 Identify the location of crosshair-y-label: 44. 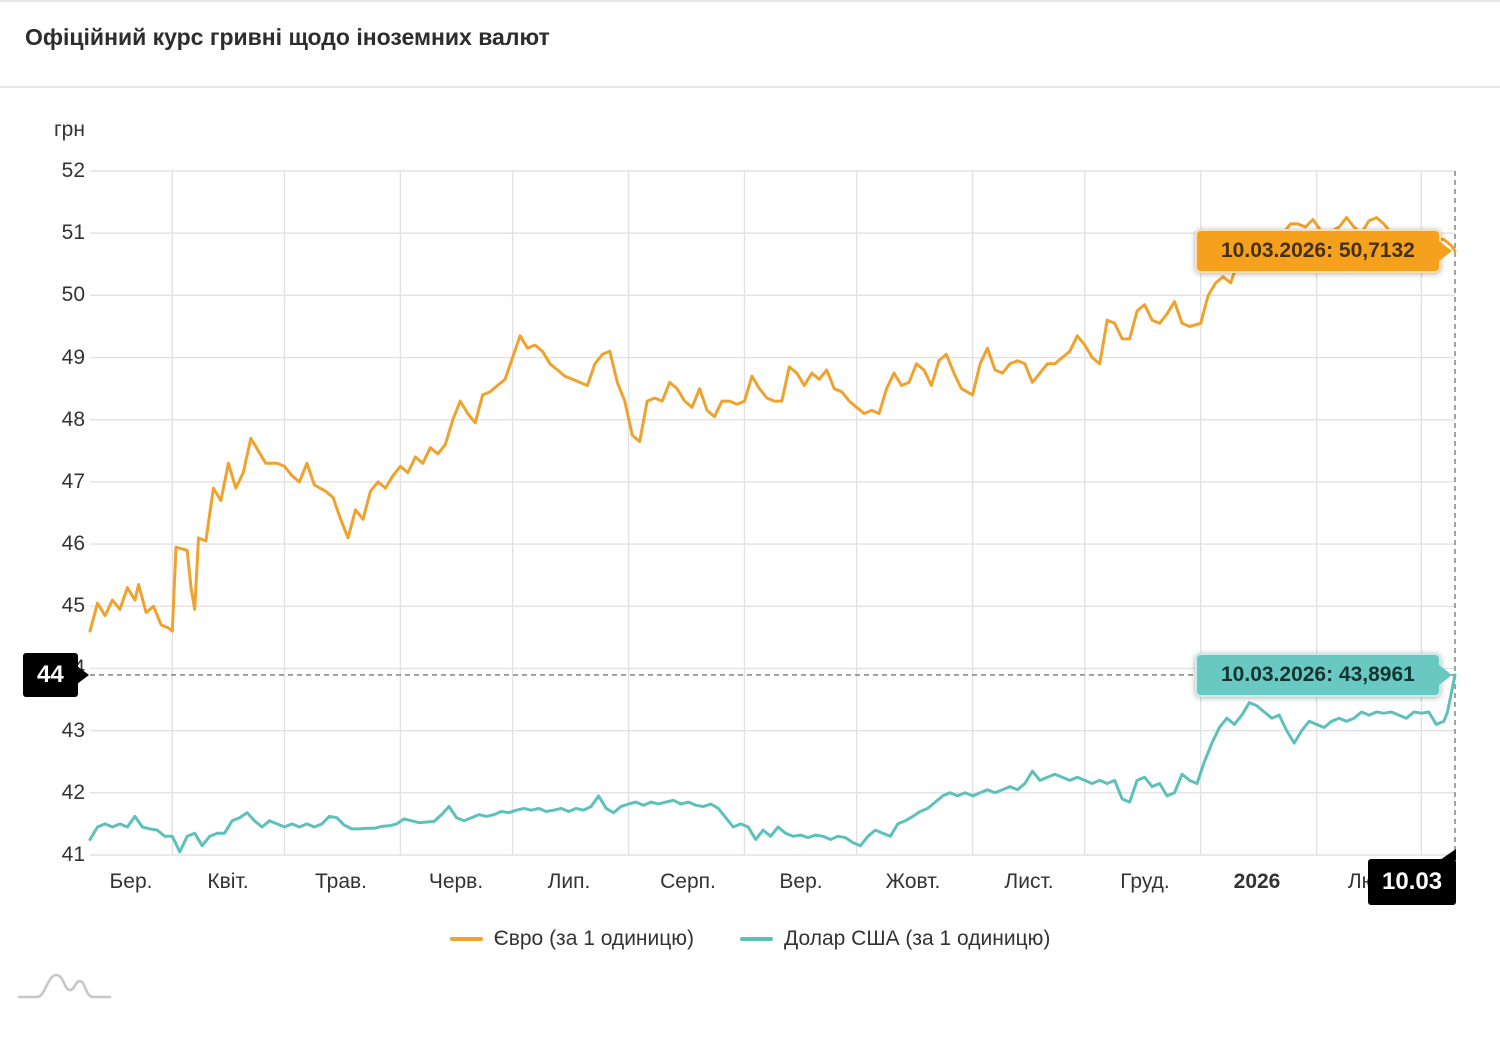
(50, 674).